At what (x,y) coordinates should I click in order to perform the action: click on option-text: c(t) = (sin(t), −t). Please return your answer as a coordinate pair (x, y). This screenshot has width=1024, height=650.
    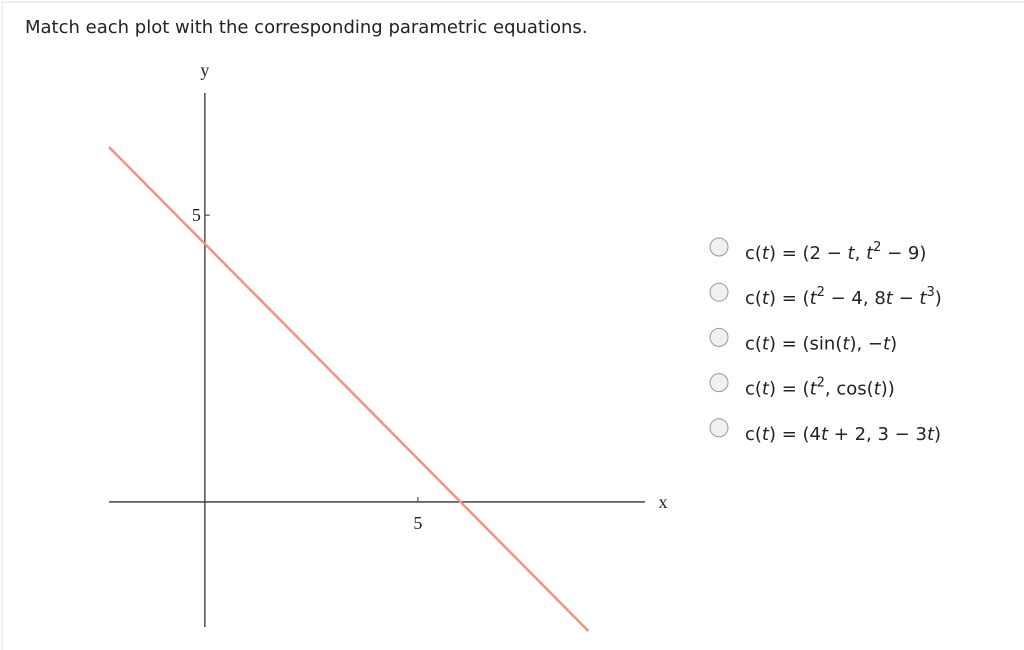
    Looking at the image, I should click on (821, 343).